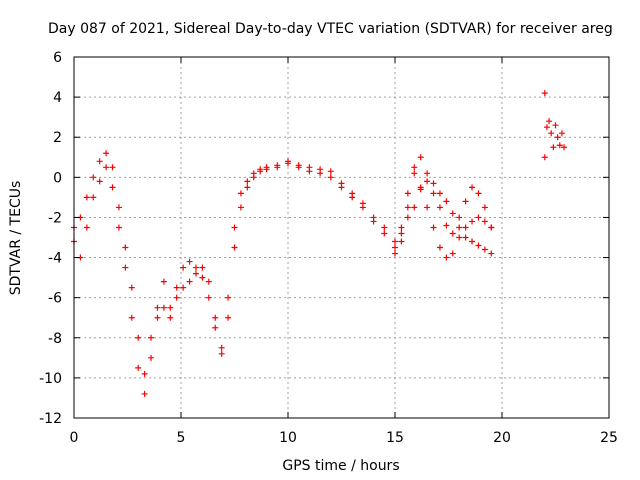 Image resolution: width=640 pixels, height=480 pixels. Describe the element at coordinates (55, 259) in the screenshot. I see `y-tick-label: -4` at that location.